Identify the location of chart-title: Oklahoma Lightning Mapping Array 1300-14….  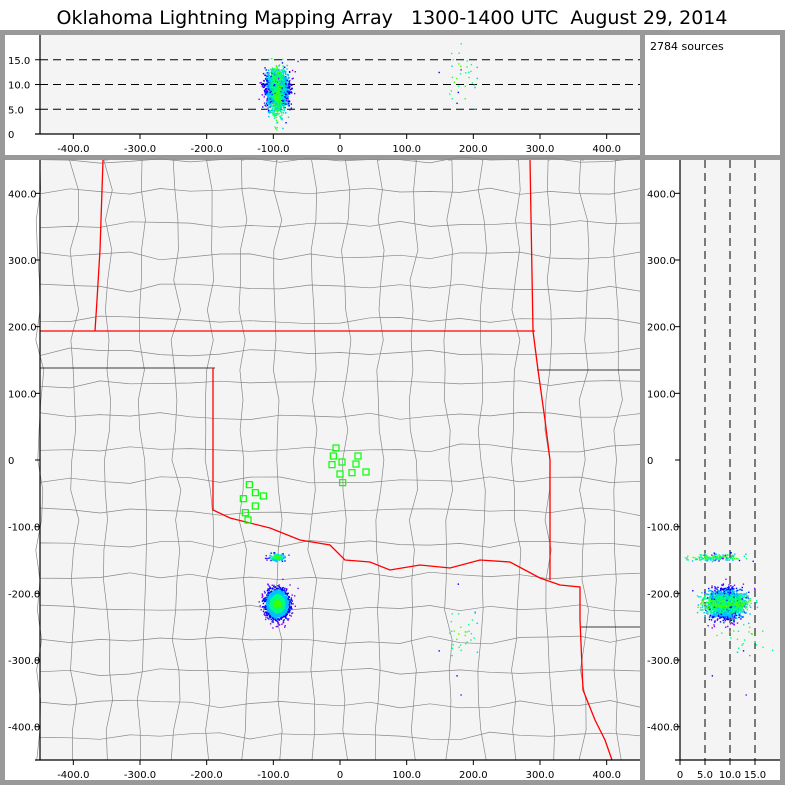
(392, 18).